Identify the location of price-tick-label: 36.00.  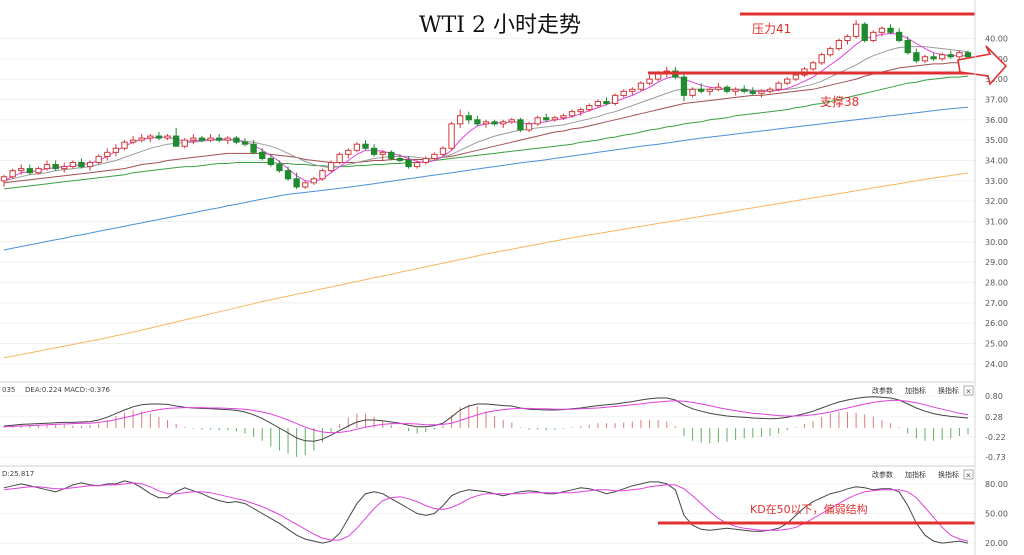
(996, 120).